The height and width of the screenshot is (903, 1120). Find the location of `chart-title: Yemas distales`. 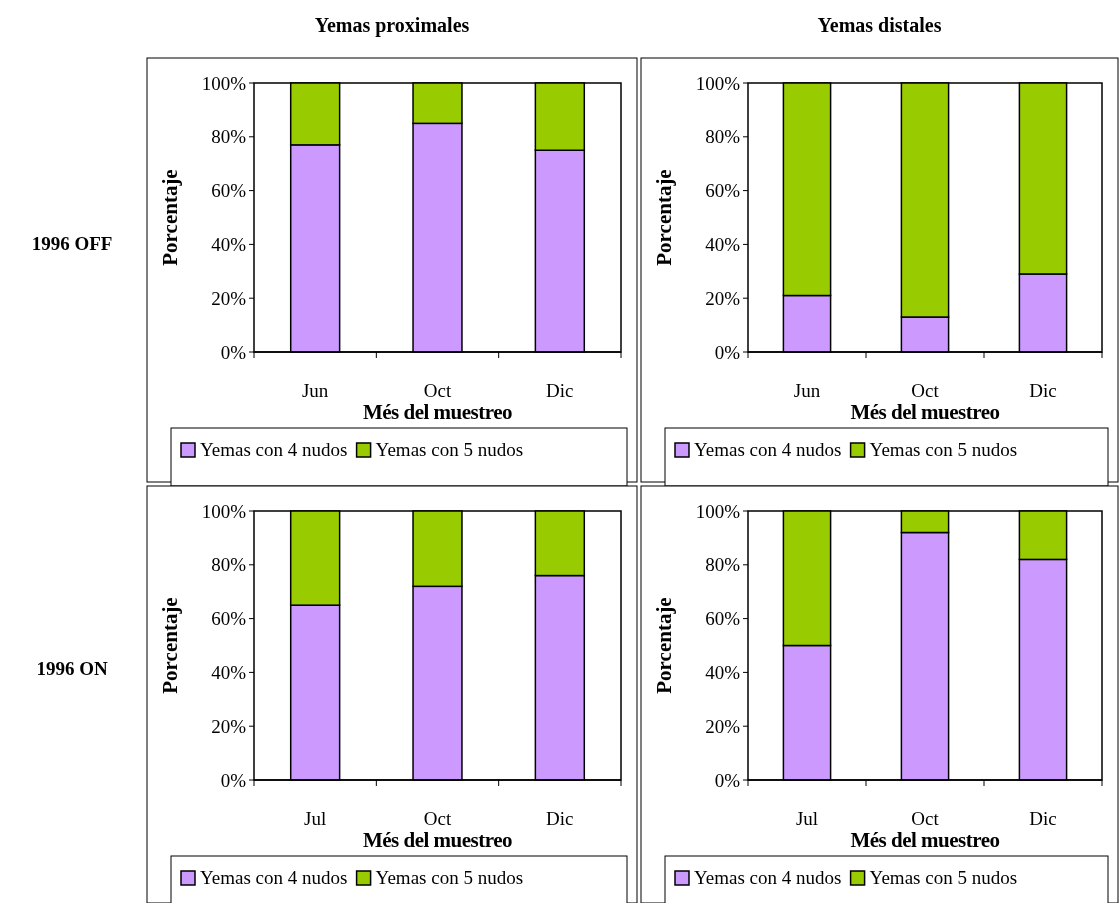

chart-title: Yemas distales is located at coordinates (879, 25).